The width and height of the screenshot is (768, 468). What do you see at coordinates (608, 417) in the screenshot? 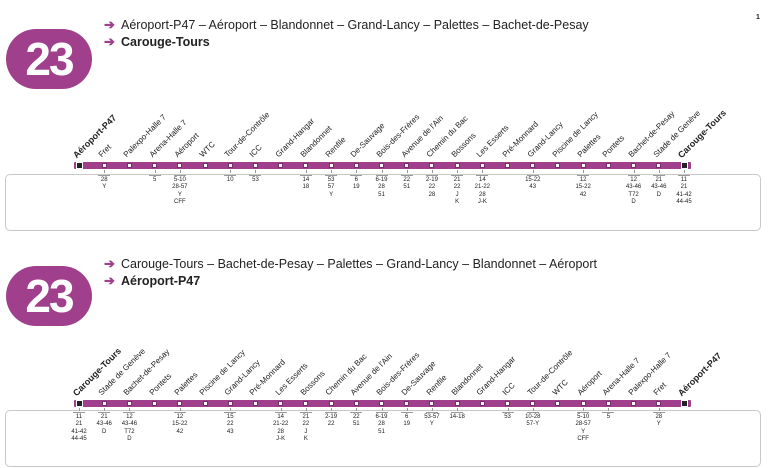
I see `connection-lines: 5` at bounding box center [608, 417].